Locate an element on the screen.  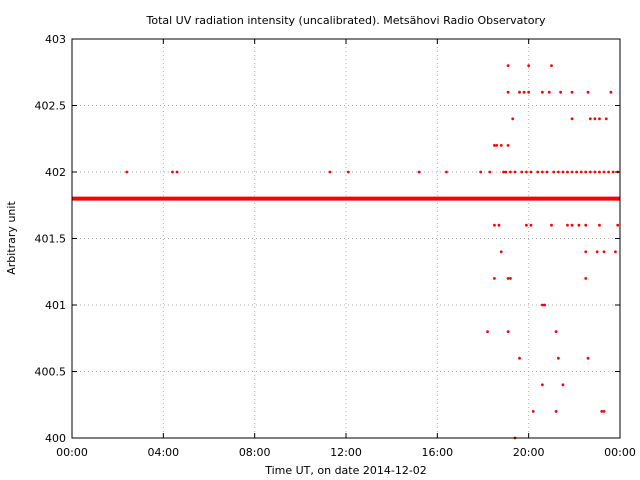
x-tick-label: 20:00 is located at coordinates (529, 452).